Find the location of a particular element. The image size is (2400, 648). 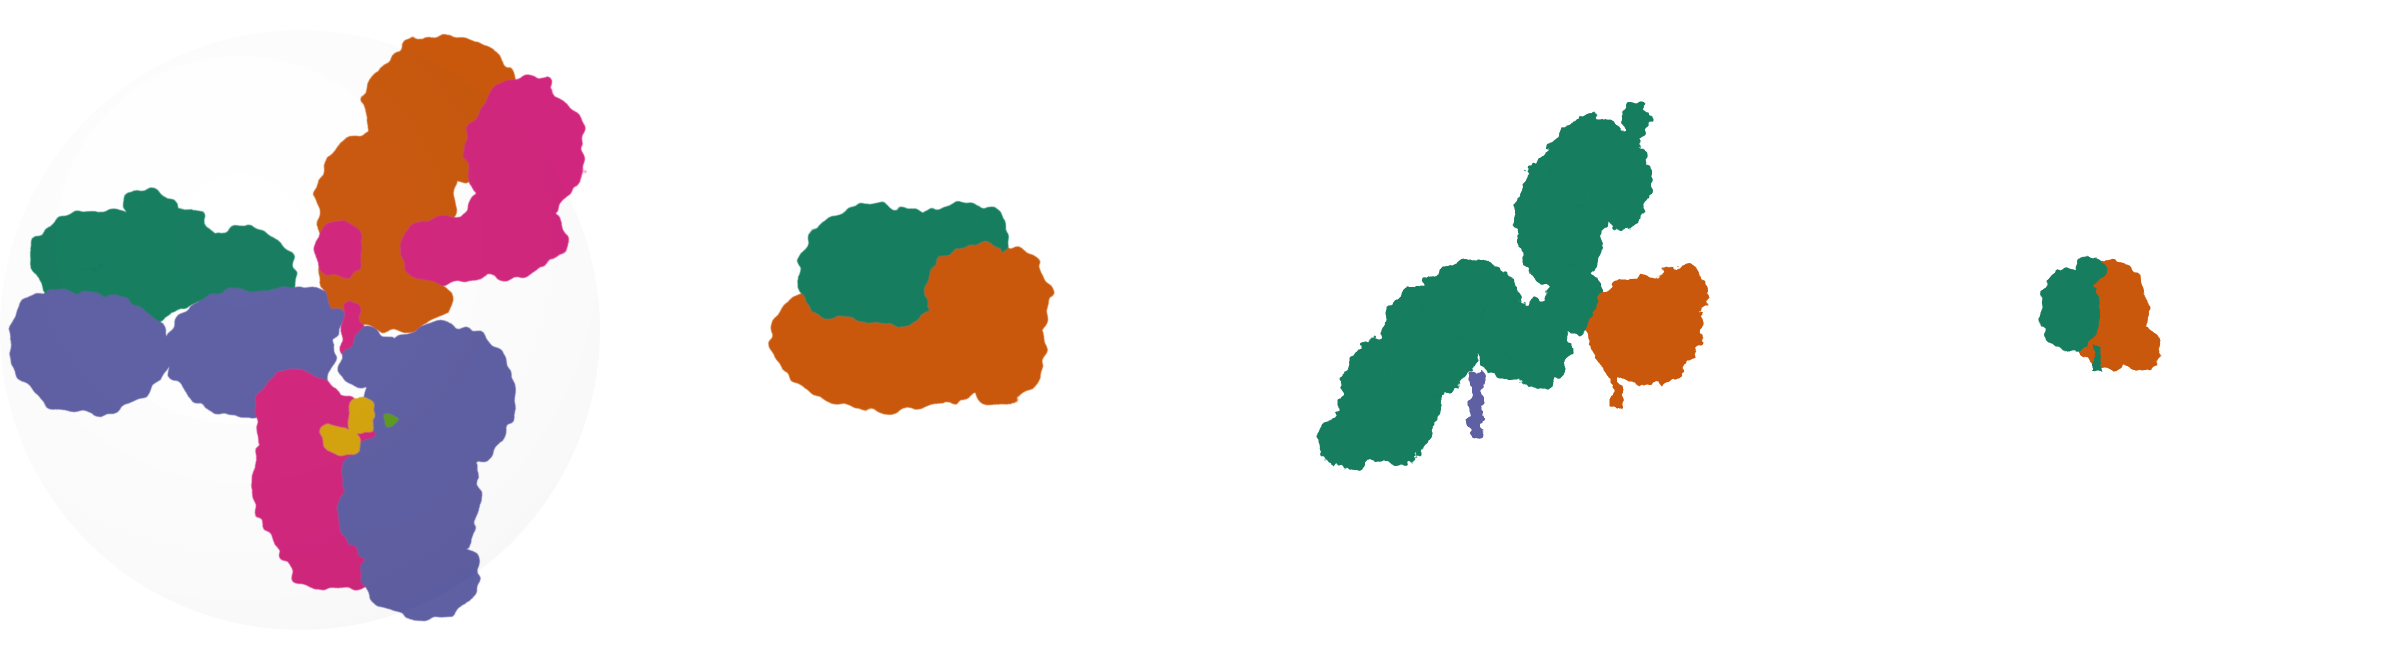

structure-2-dimer is located at coordinates (910, 306).